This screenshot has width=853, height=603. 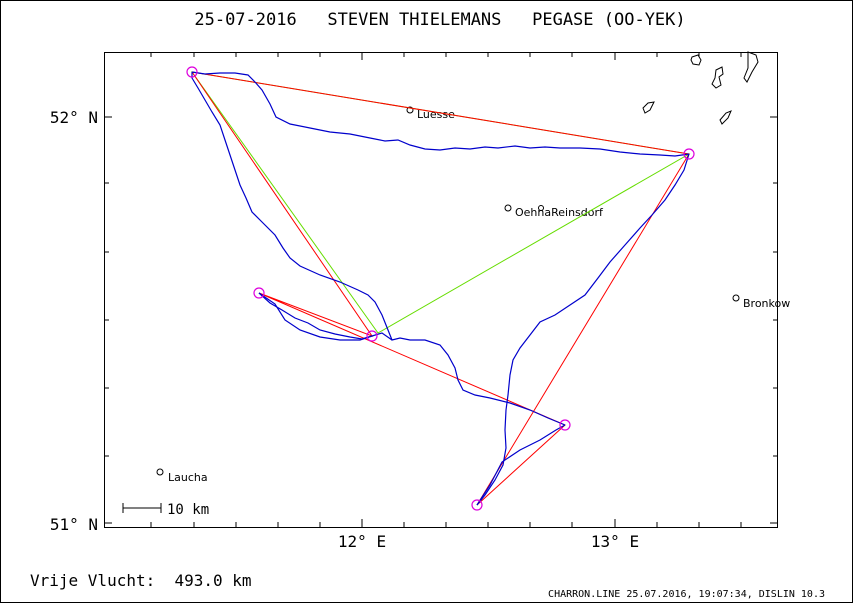 What do you see at coordinates (165, 510) in the screenshot?
I see `scale-bar: 10 km` at bounding box center [165, 510].